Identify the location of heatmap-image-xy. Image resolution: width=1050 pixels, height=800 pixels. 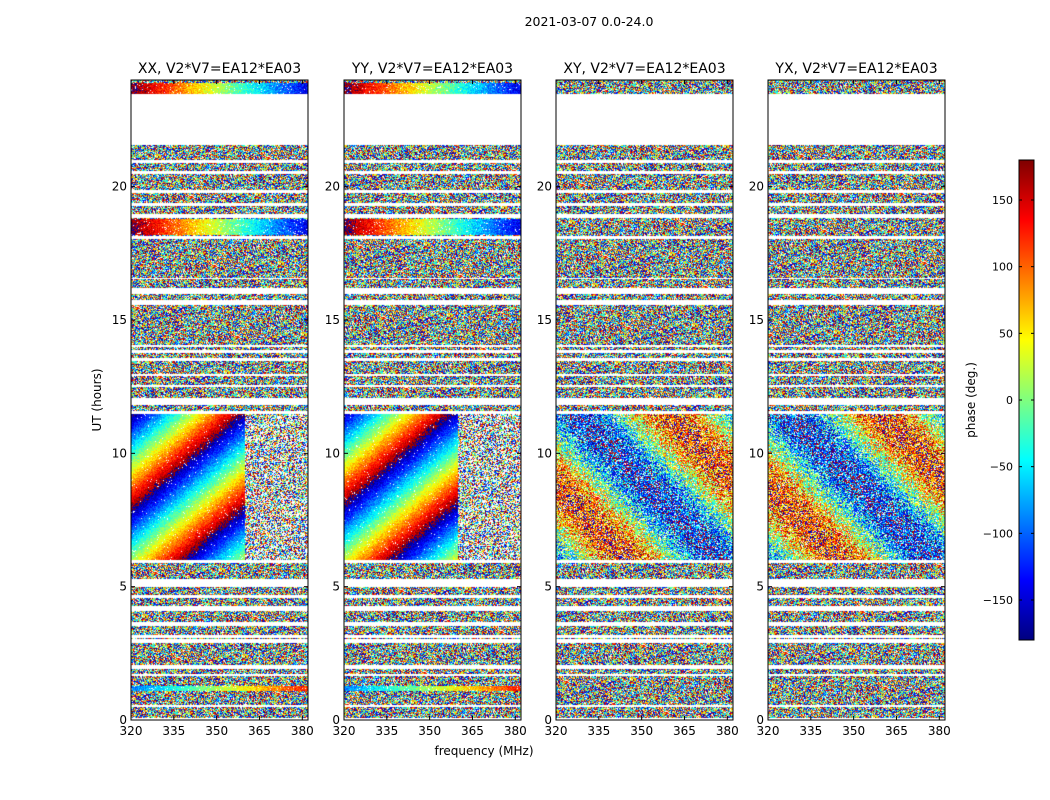
(644, 400).